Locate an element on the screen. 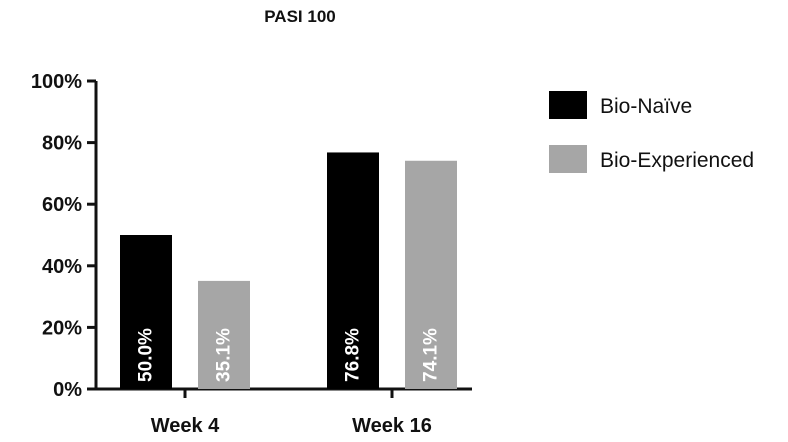  legend-label: Bio-Naïve is located at coordinates (646, 106).